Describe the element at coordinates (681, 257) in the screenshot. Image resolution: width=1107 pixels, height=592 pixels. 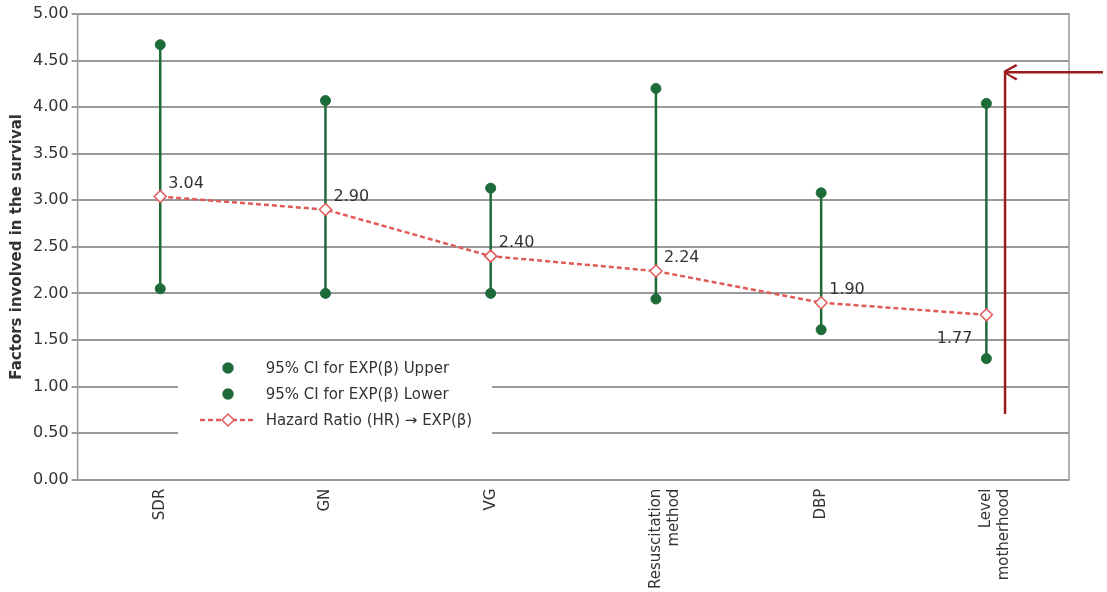
I see `data-label: 2.24` at that location.